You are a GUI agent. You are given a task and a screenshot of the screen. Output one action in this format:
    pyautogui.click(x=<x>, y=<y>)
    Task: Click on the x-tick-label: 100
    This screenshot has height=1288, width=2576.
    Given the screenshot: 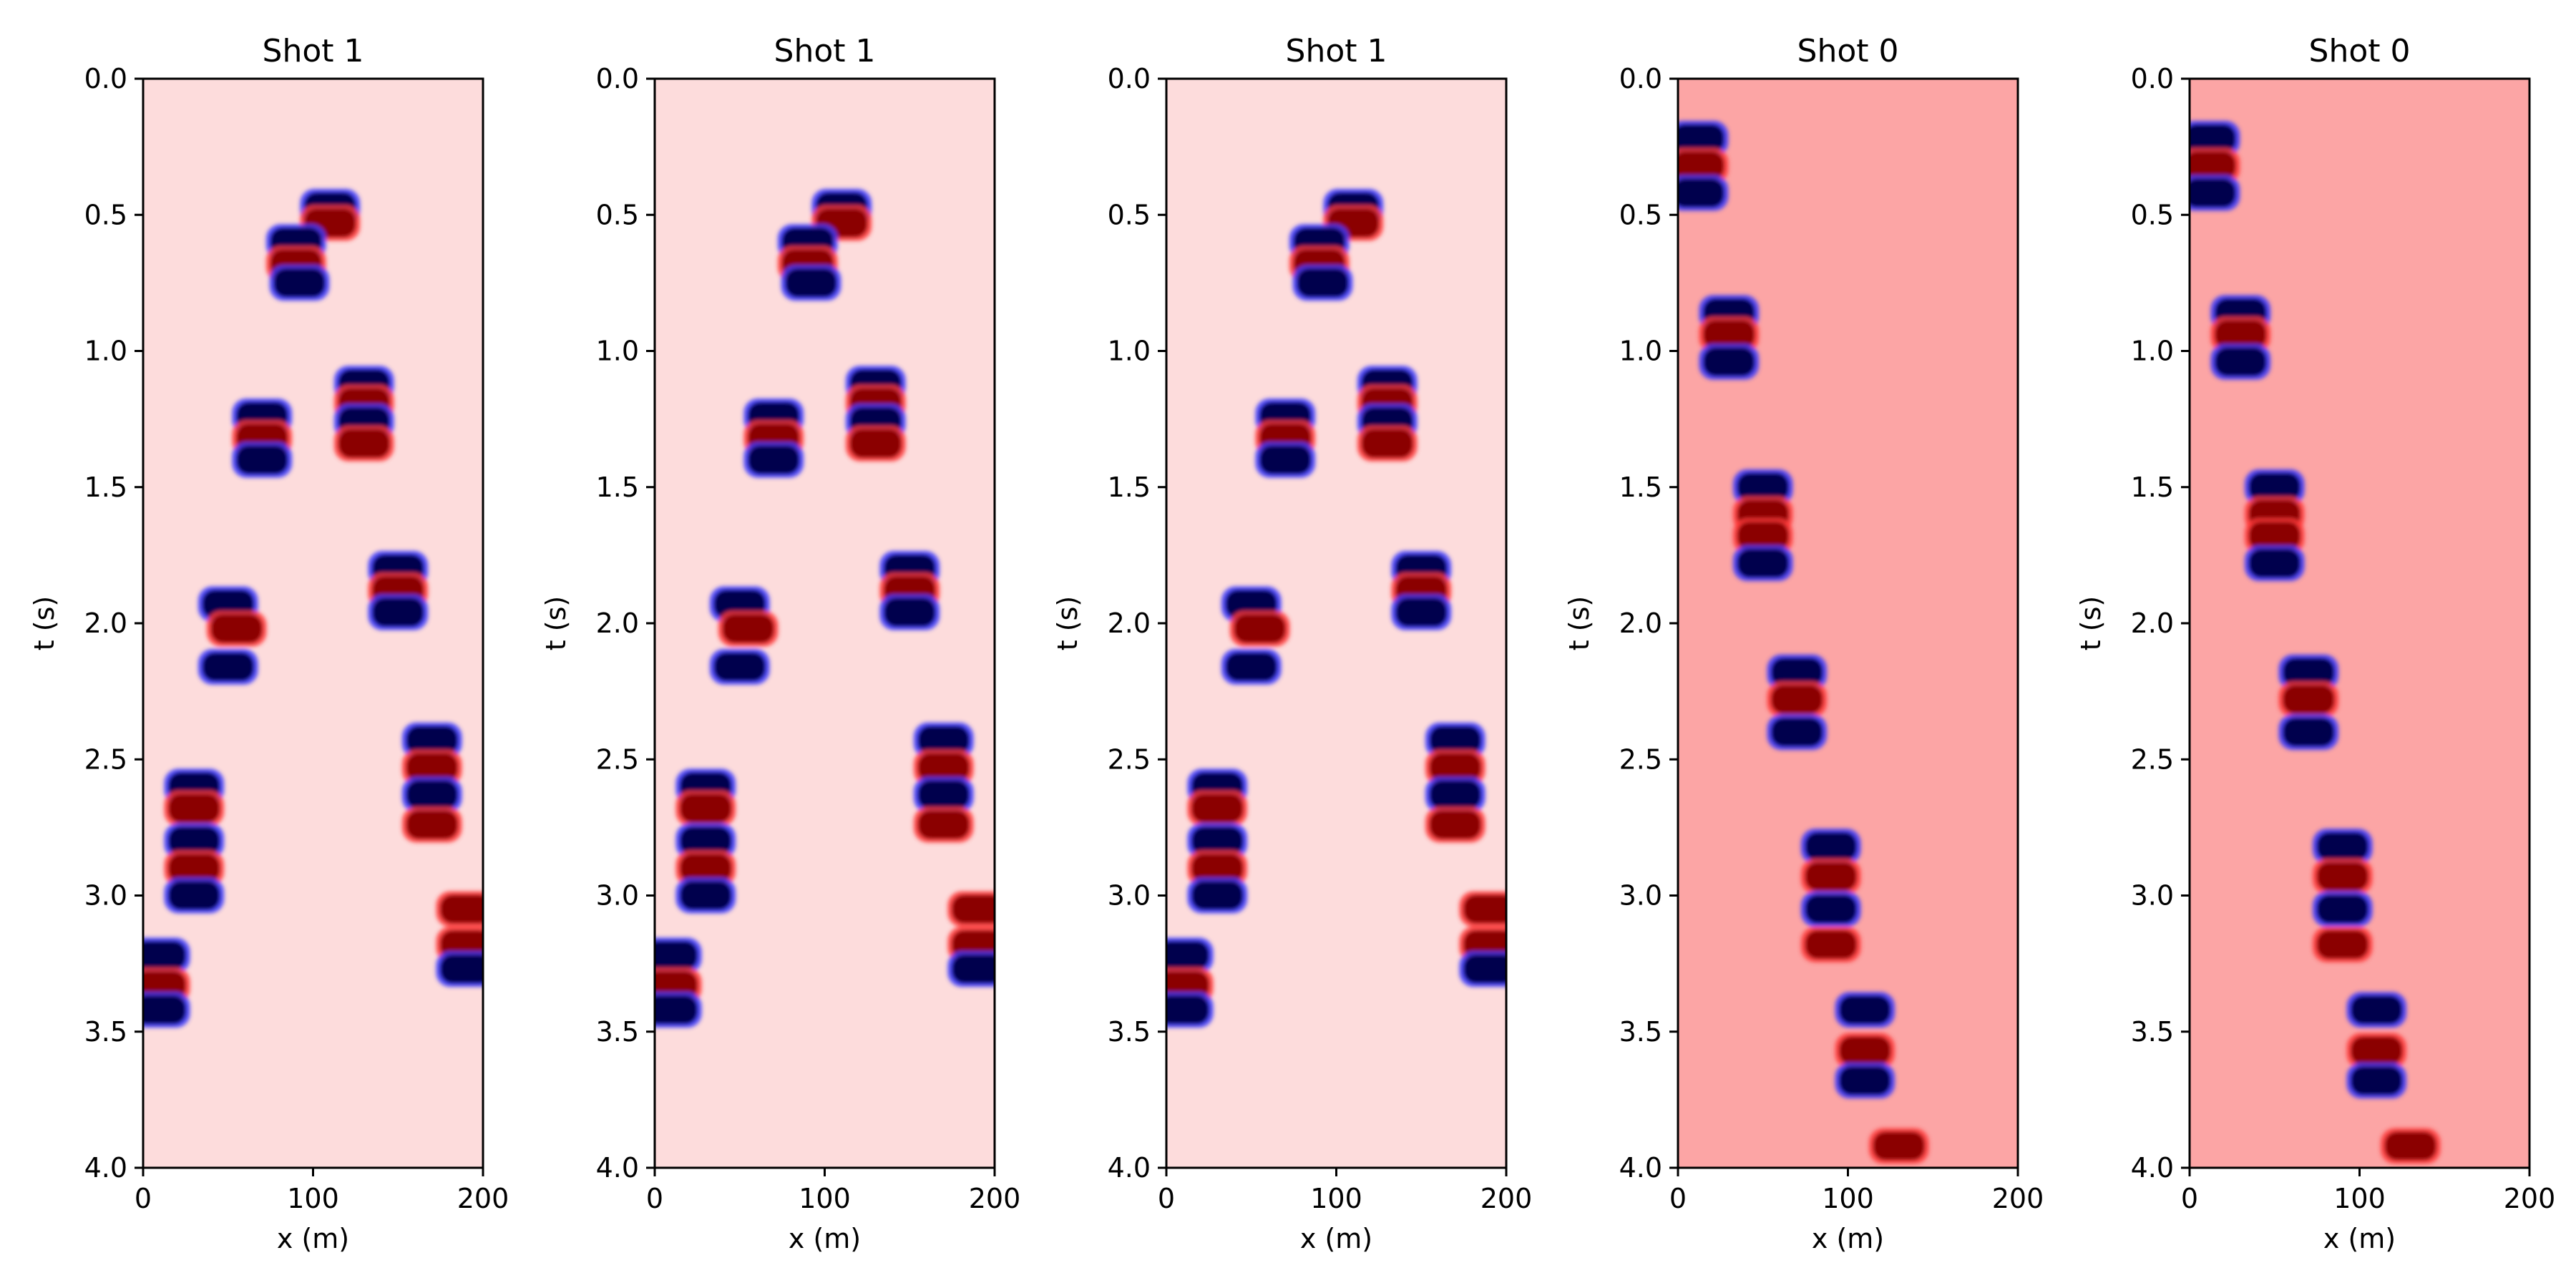 What is the action you would take?
    pyautogui.click(x=825, y=1198)
    